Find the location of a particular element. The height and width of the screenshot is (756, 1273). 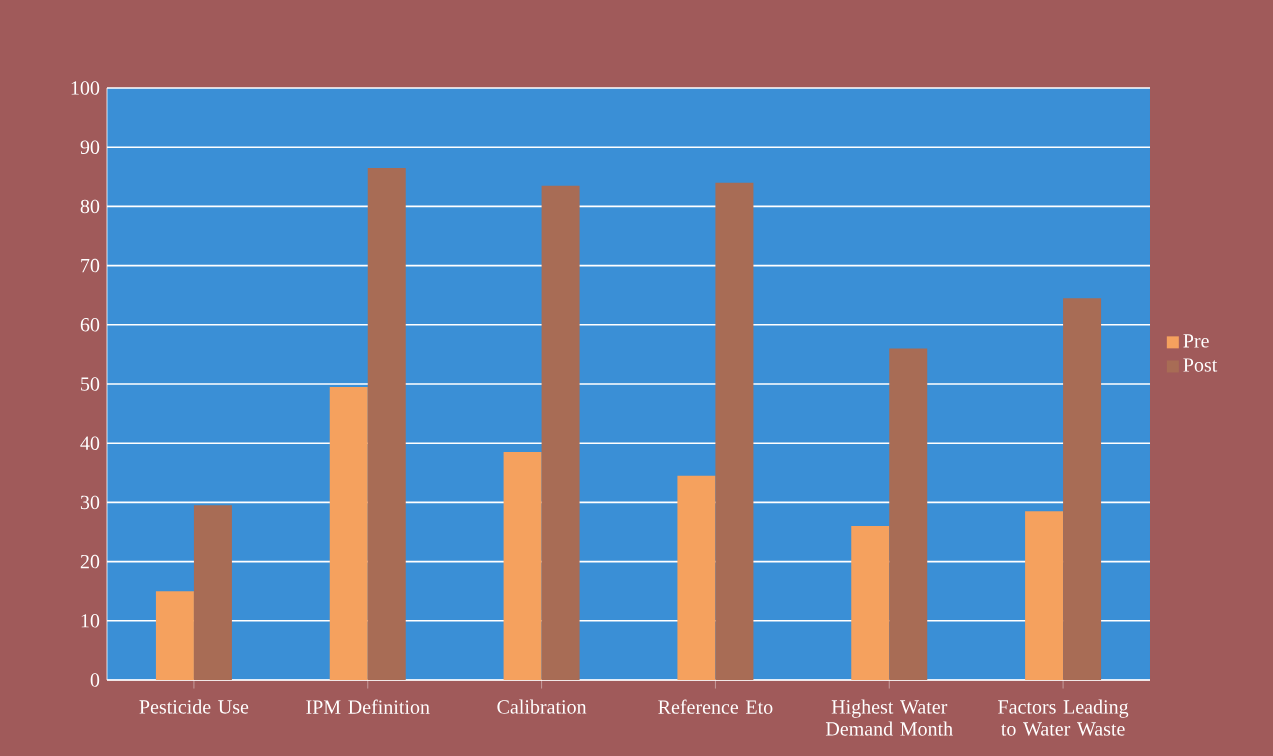

x-tick-label: Factors Leading to Water Waste is located at coordinates (1063, 717).